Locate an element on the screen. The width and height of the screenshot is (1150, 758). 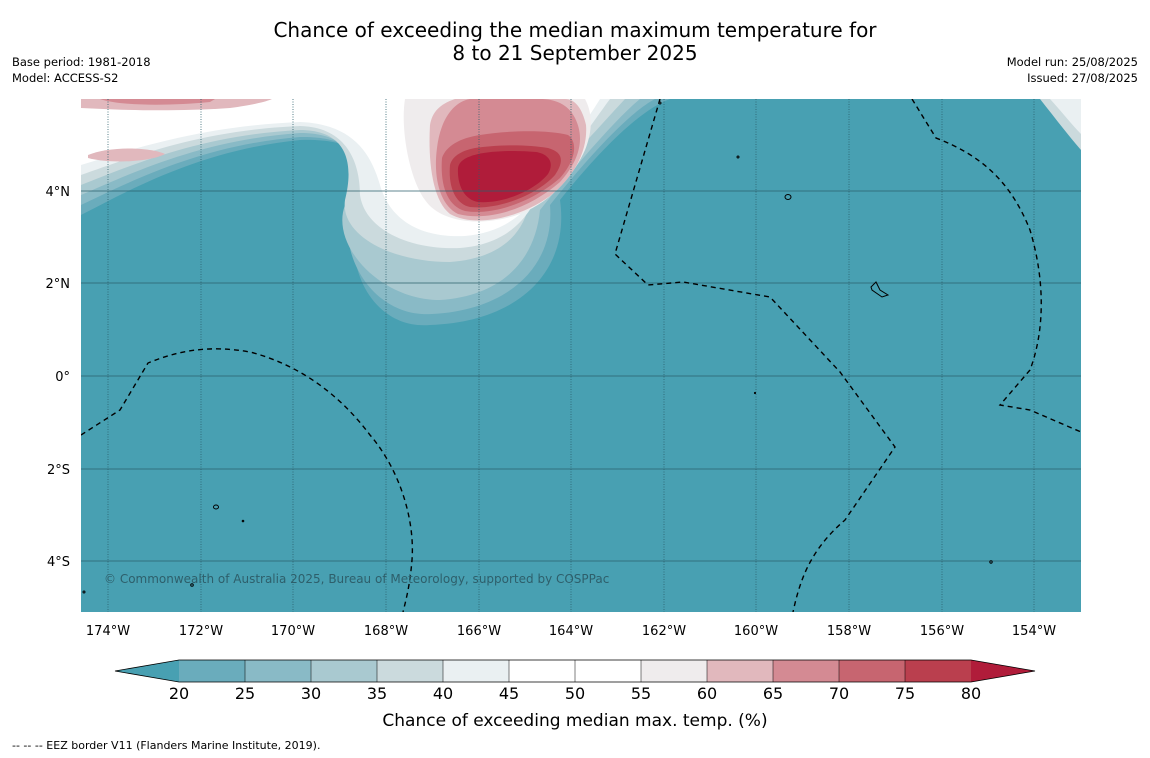
x-tick-label: 166°W is located at coordinates (479, 631).